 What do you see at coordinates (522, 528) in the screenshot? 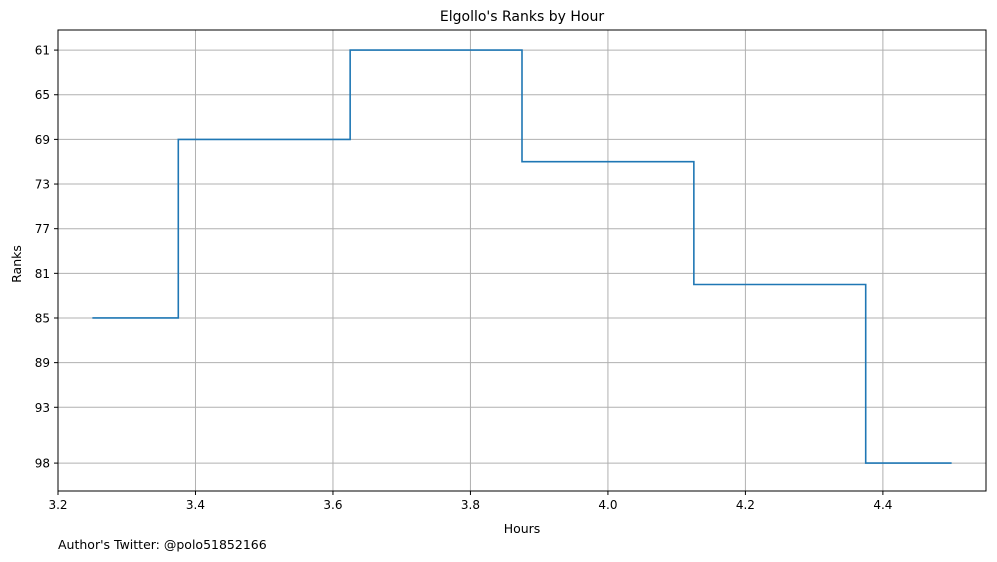
I see `x-axis-label: Hours` at bounding box center [522, 528].